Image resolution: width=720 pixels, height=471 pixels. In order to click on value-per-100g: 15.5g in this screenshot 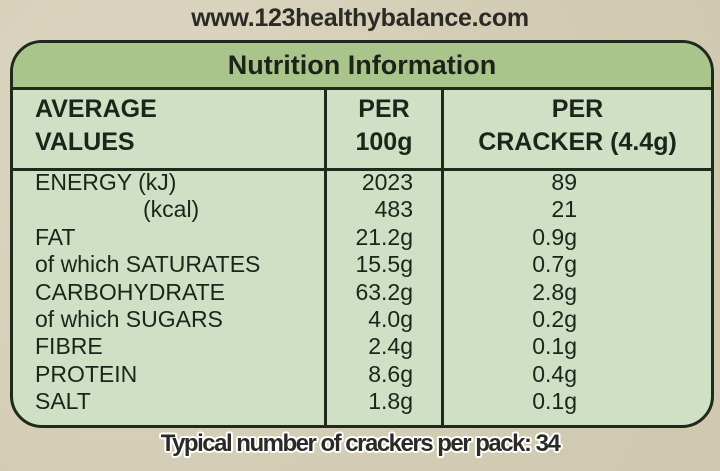, I will do `click(384, 264)`.